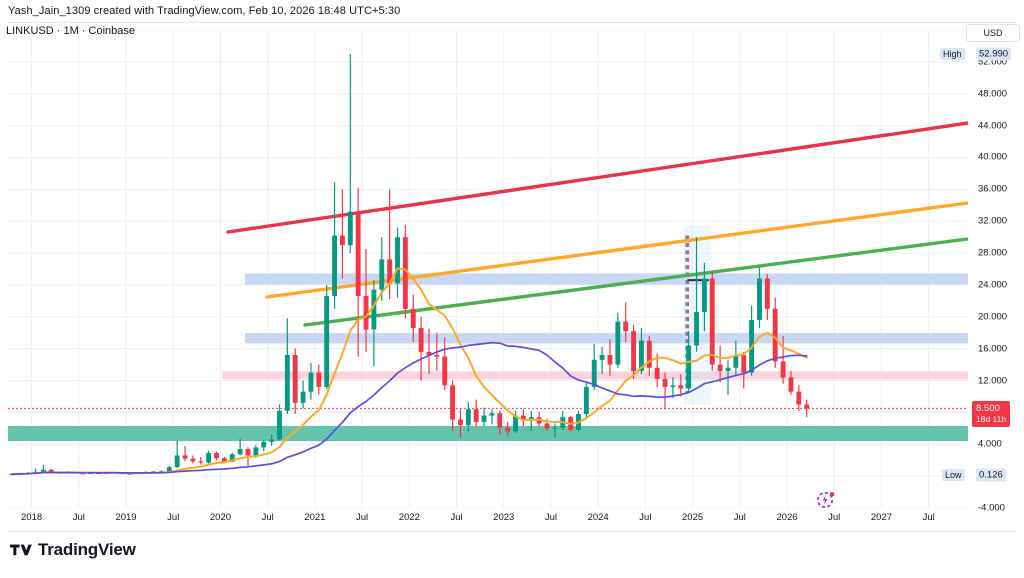  I want to click on resistance-zone-lower-band, so click(606, 338).